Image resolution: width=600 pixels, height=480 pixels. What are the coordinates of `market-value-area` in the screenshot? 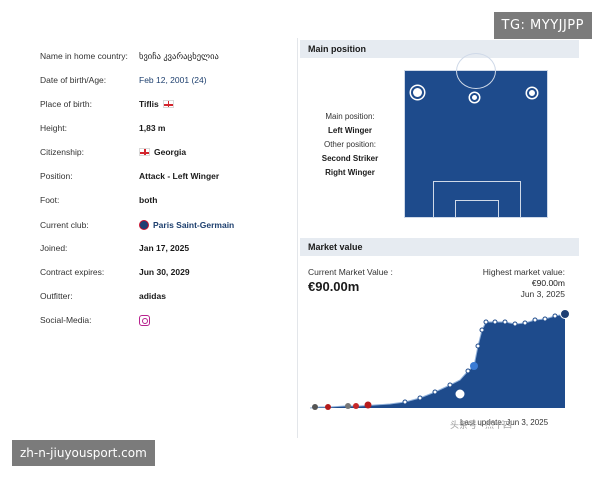 It's located at (437, 361).